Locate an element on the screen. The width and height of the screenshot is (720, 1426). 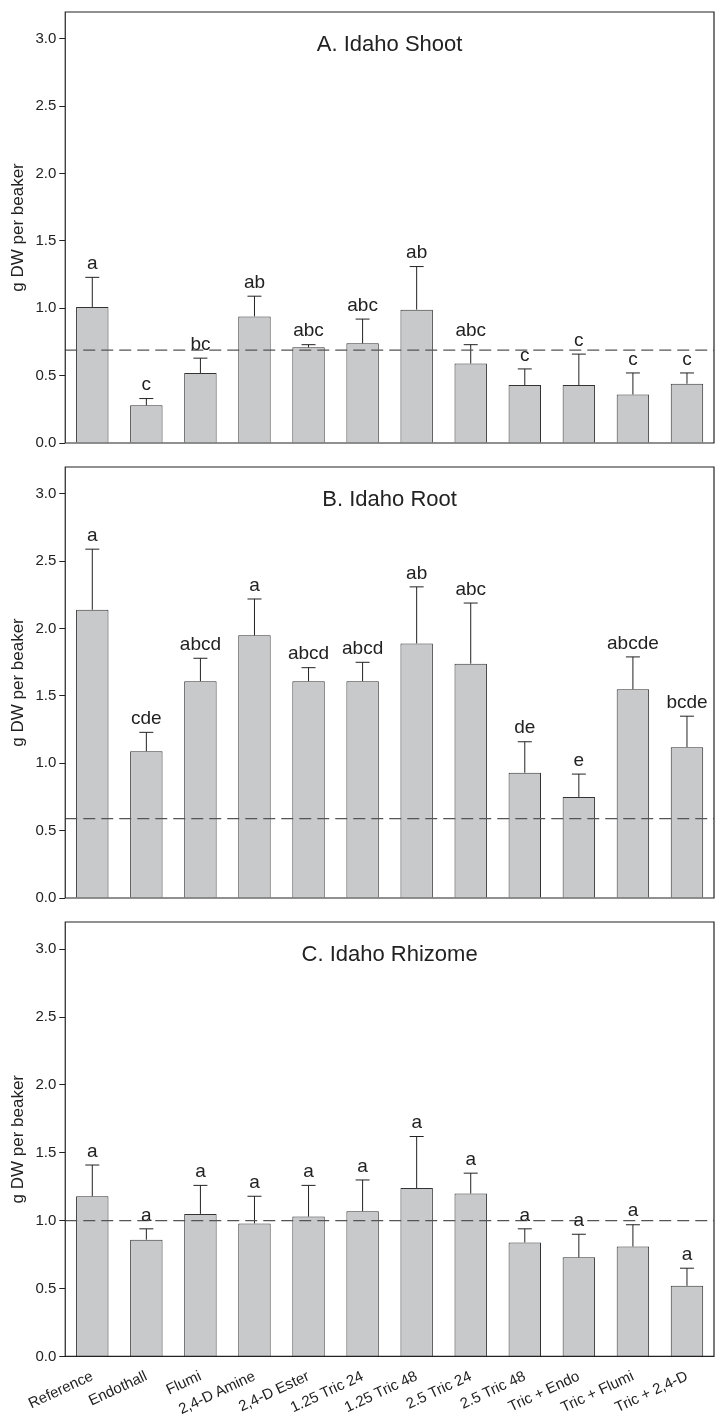
annotation: cde is located at coordinates (146, 718).